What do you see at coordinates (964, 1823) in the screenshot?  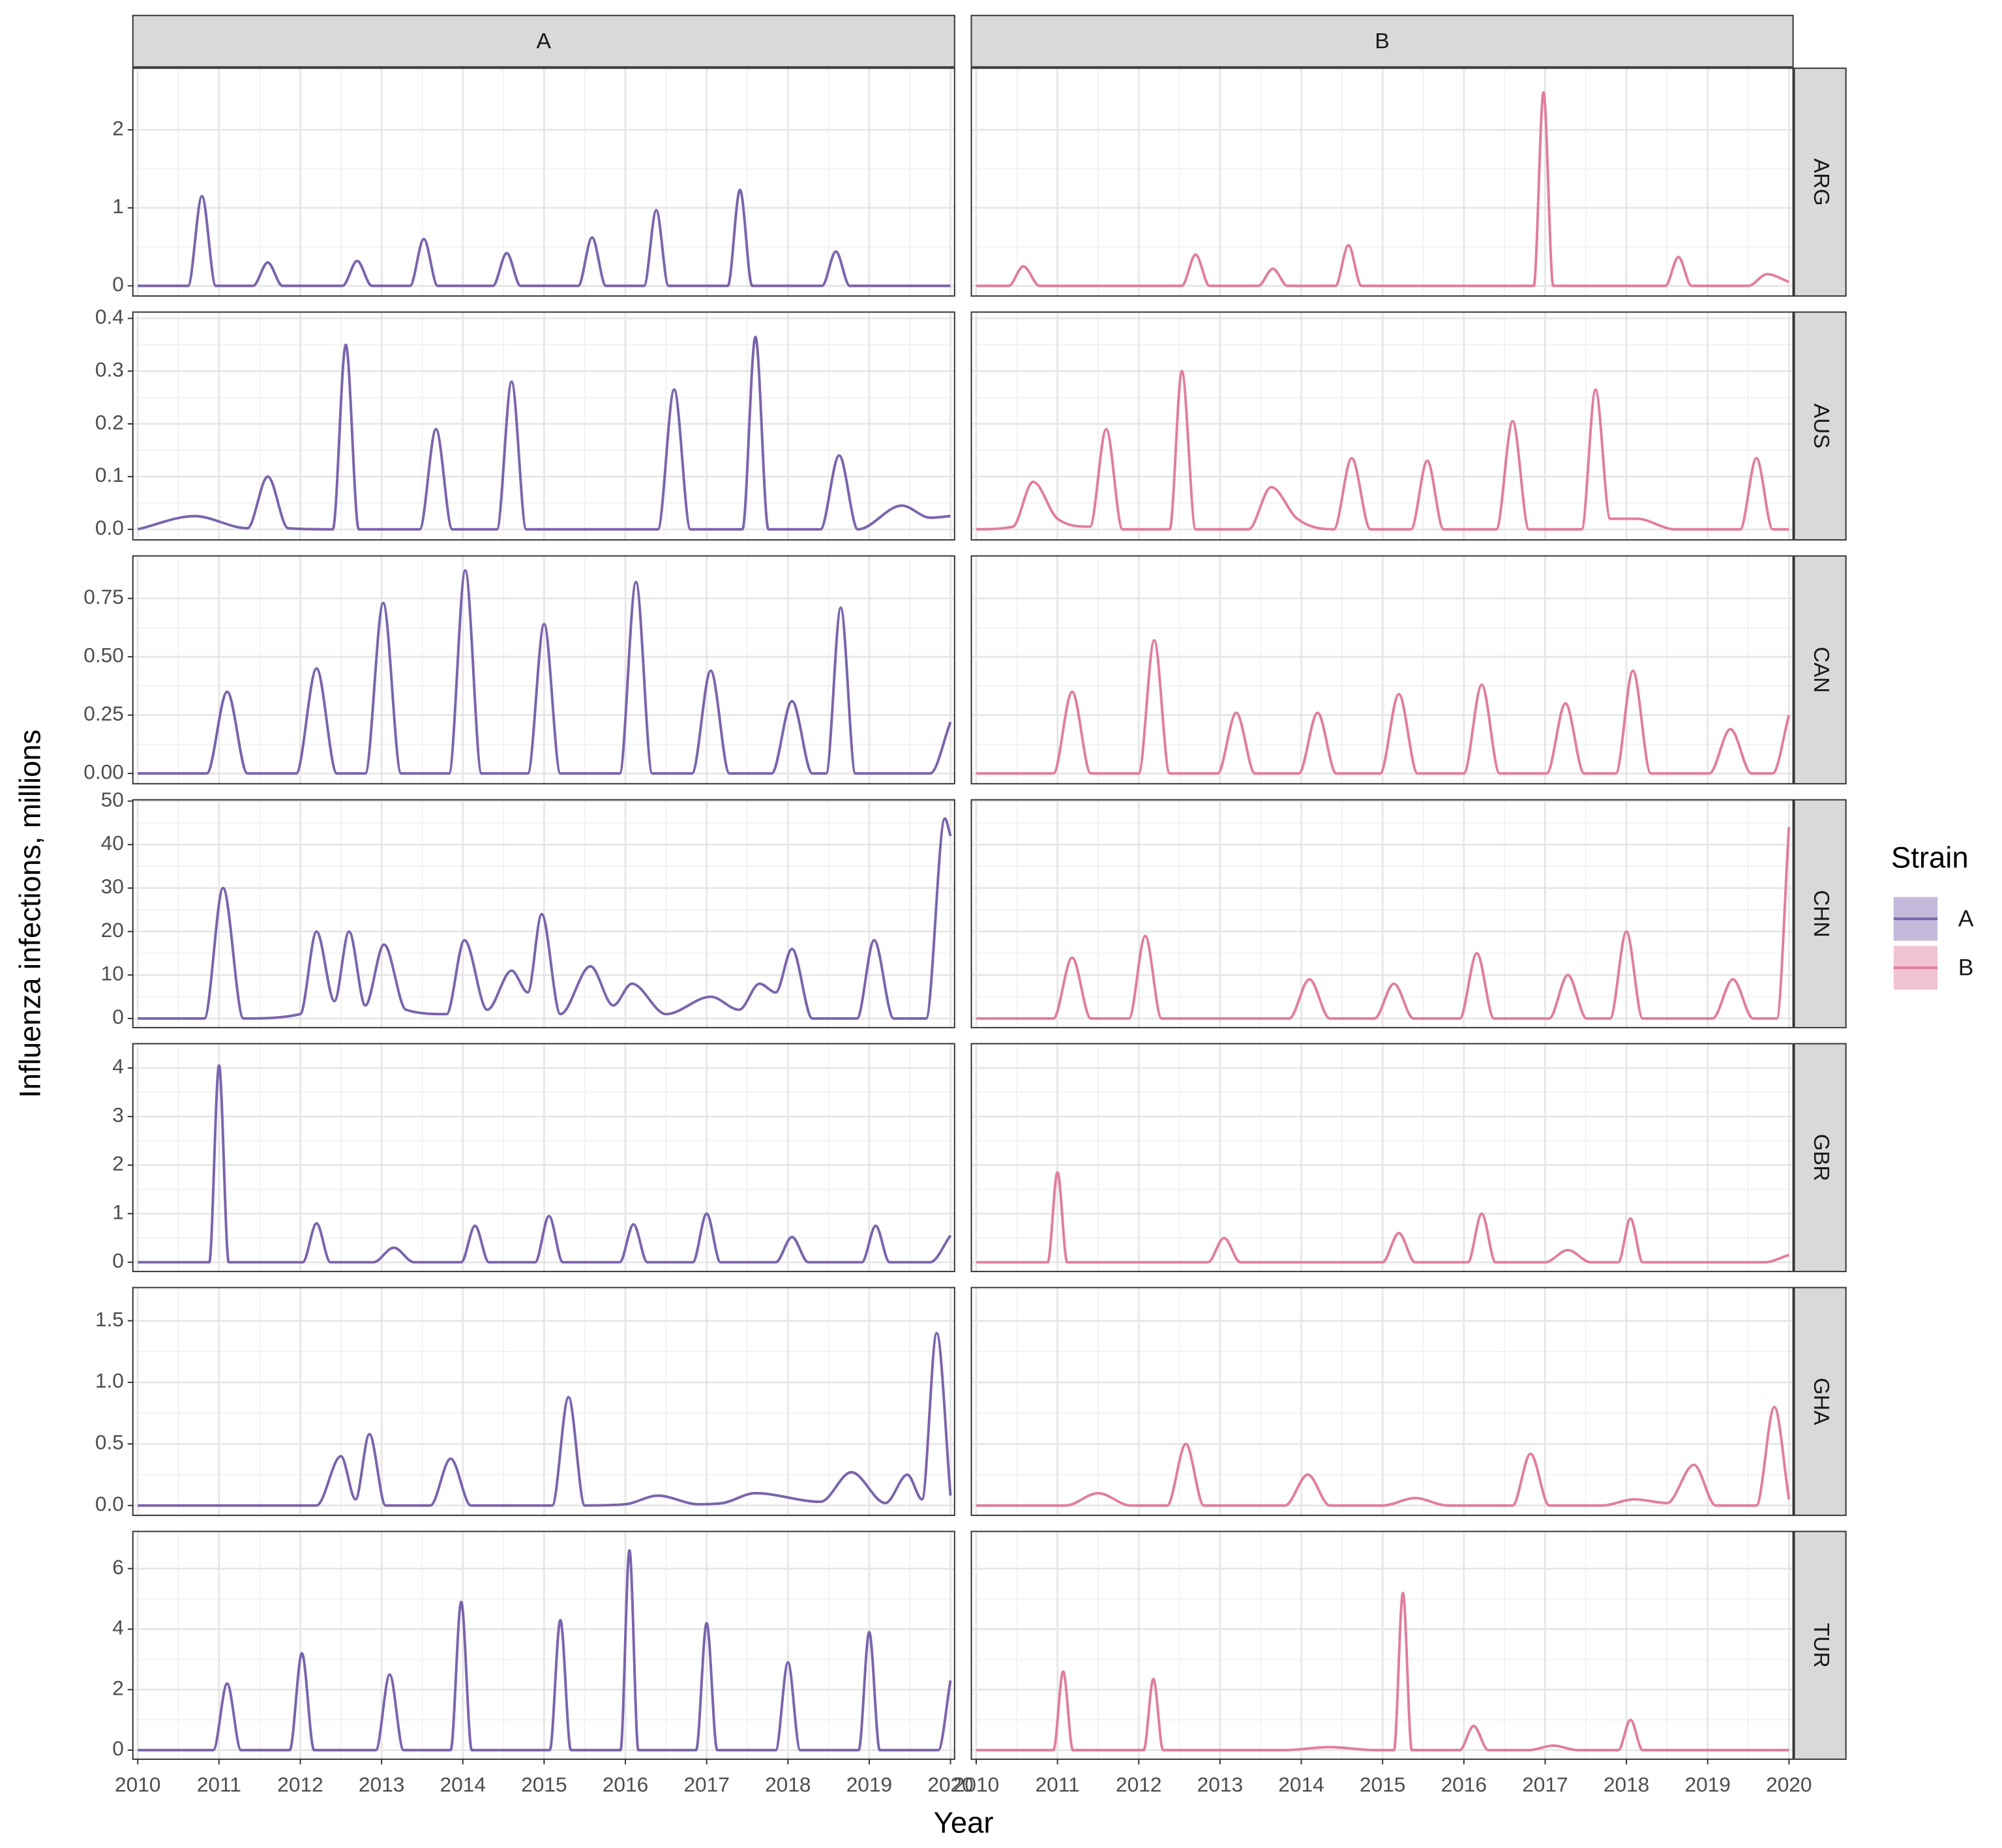 I see `x-axis-title: Year` at bounding box center [964, 1823].